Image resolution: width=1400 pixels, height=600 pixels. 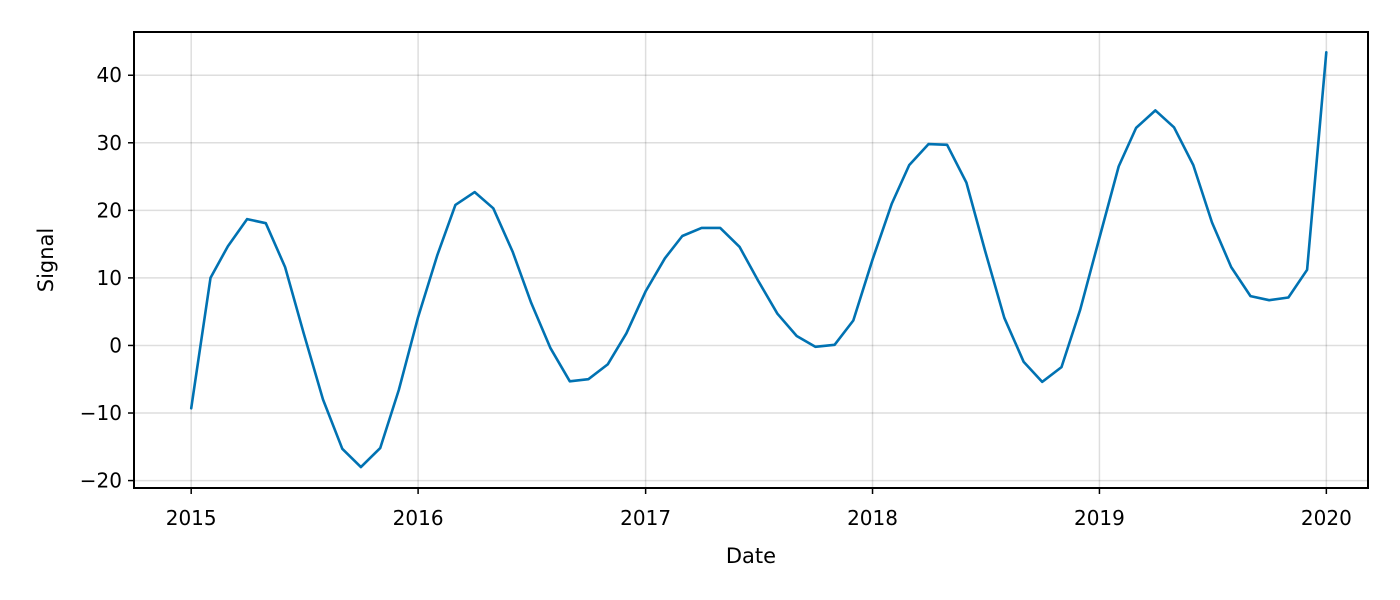 What do you see at coordinates (109, 278) in the screenshot?
I see `y-tick-label: 10` at bounding box center [109, 278].